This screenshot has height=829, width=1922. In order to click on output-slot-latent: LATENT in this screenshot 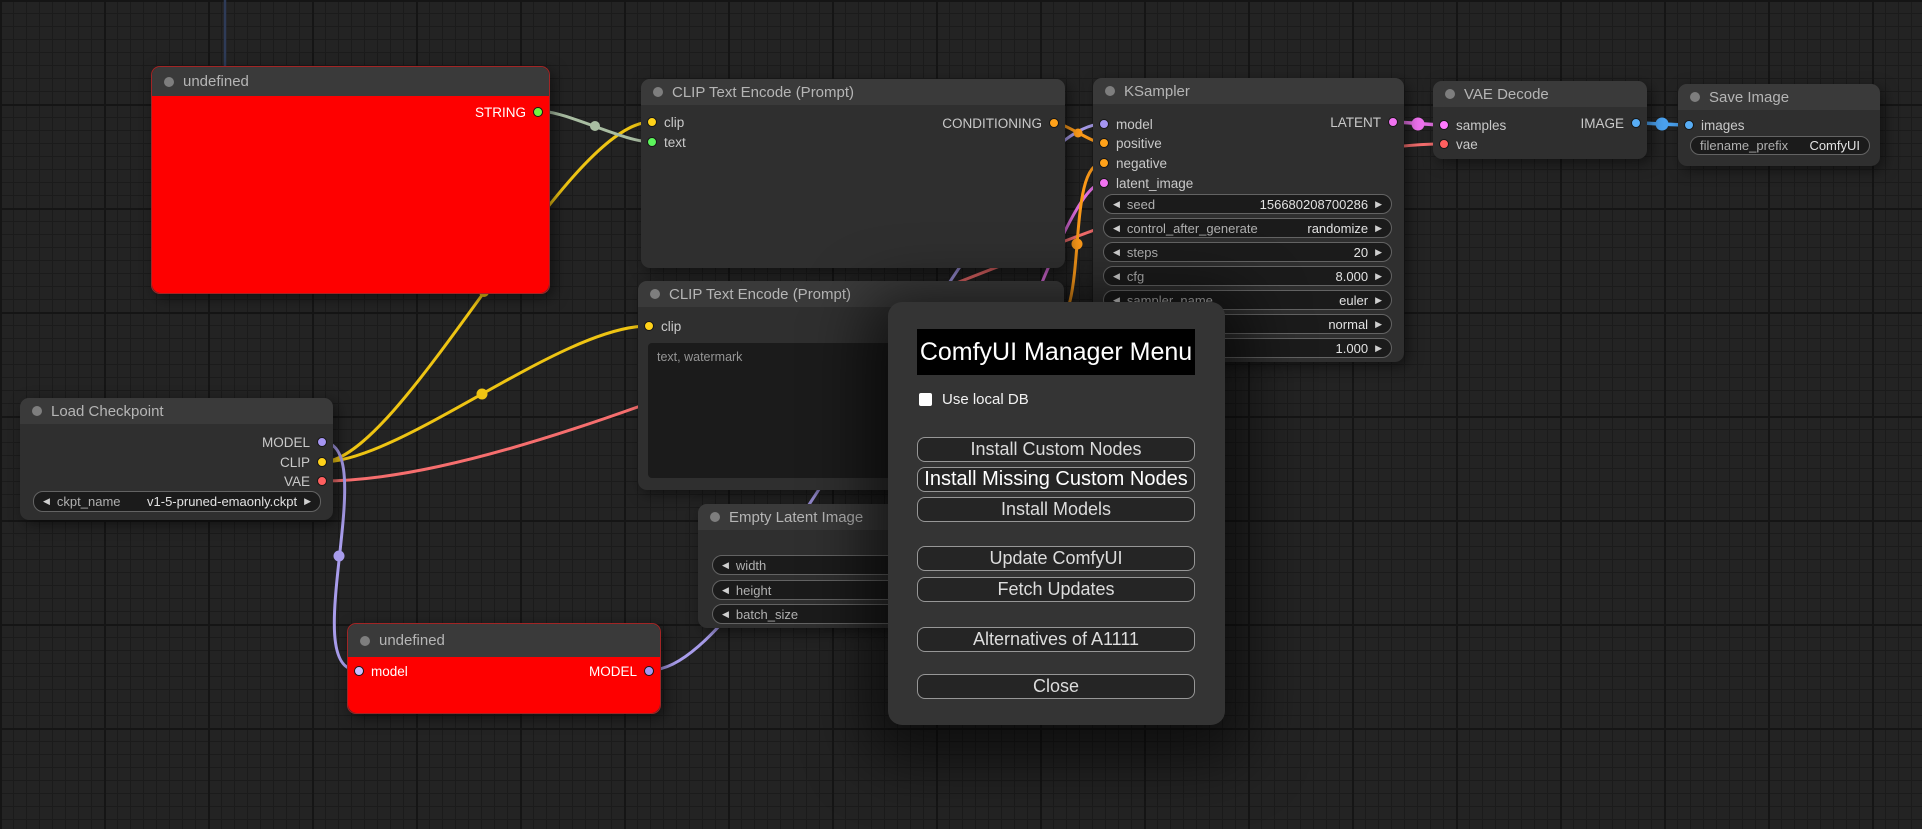, I will do `click(1364, 122)`.